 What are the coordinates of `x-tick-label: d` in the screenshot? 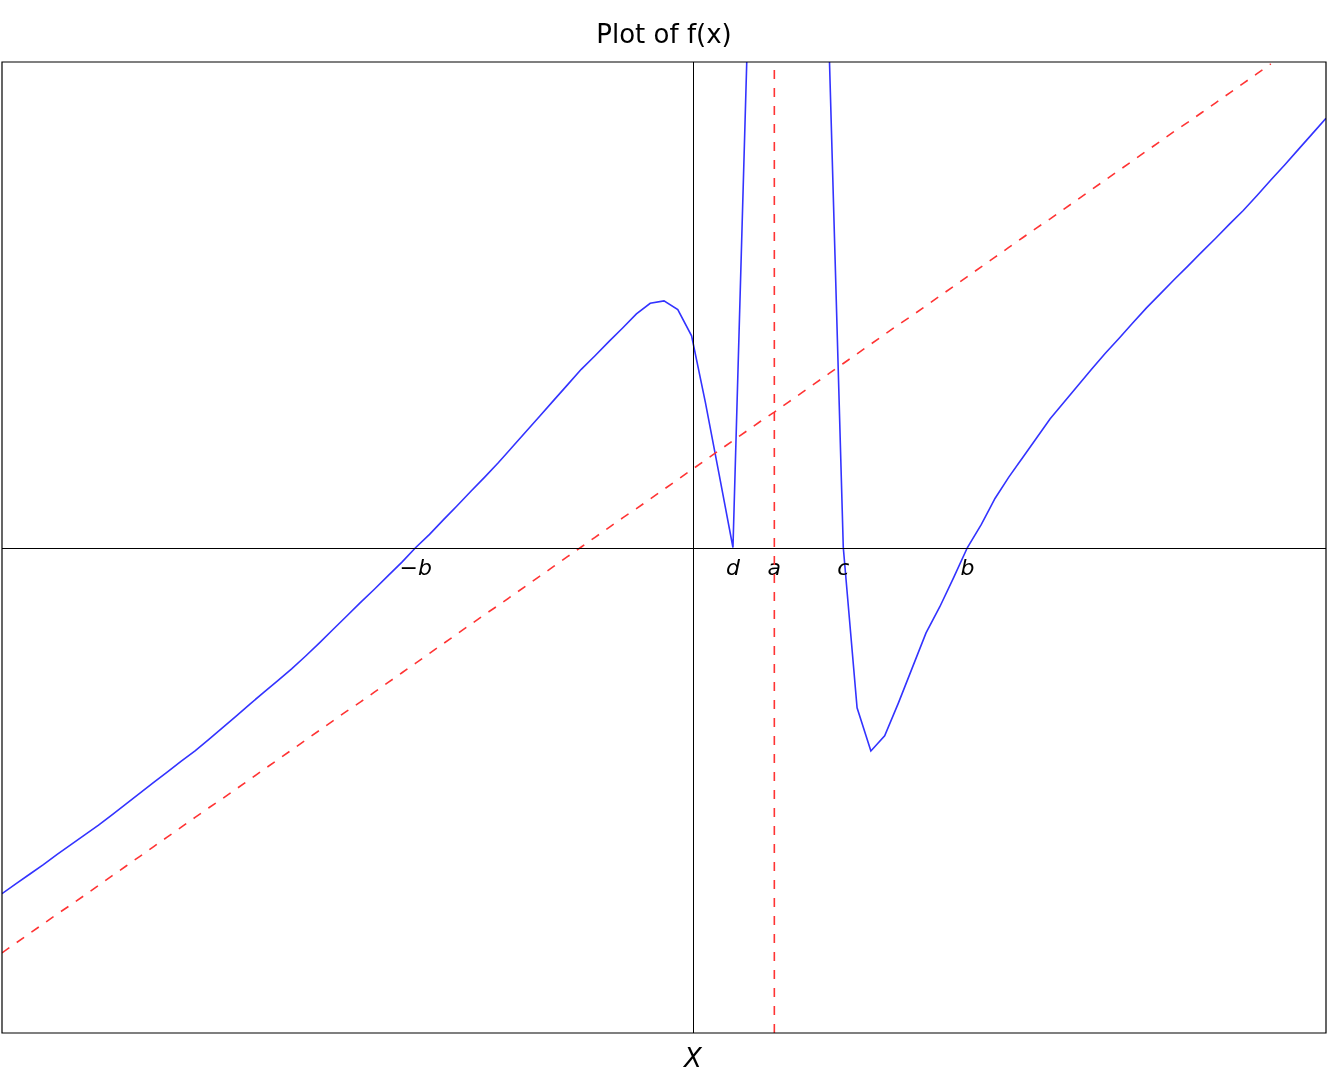 It's located at (733, 567).